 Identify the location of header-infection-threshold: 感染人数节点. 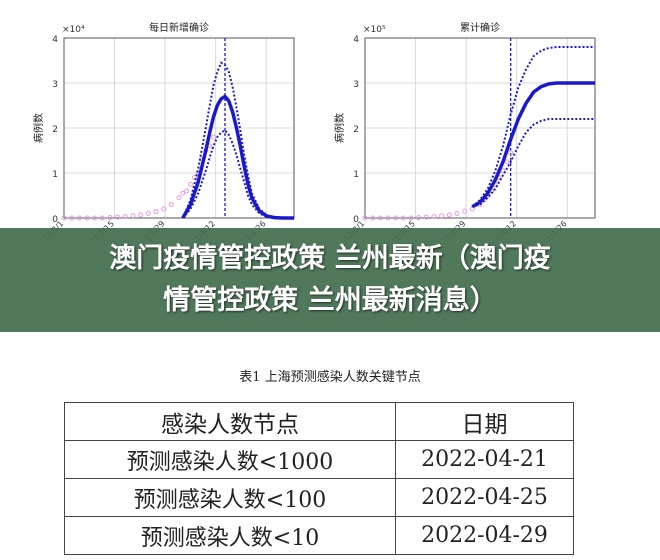
(230, 421).